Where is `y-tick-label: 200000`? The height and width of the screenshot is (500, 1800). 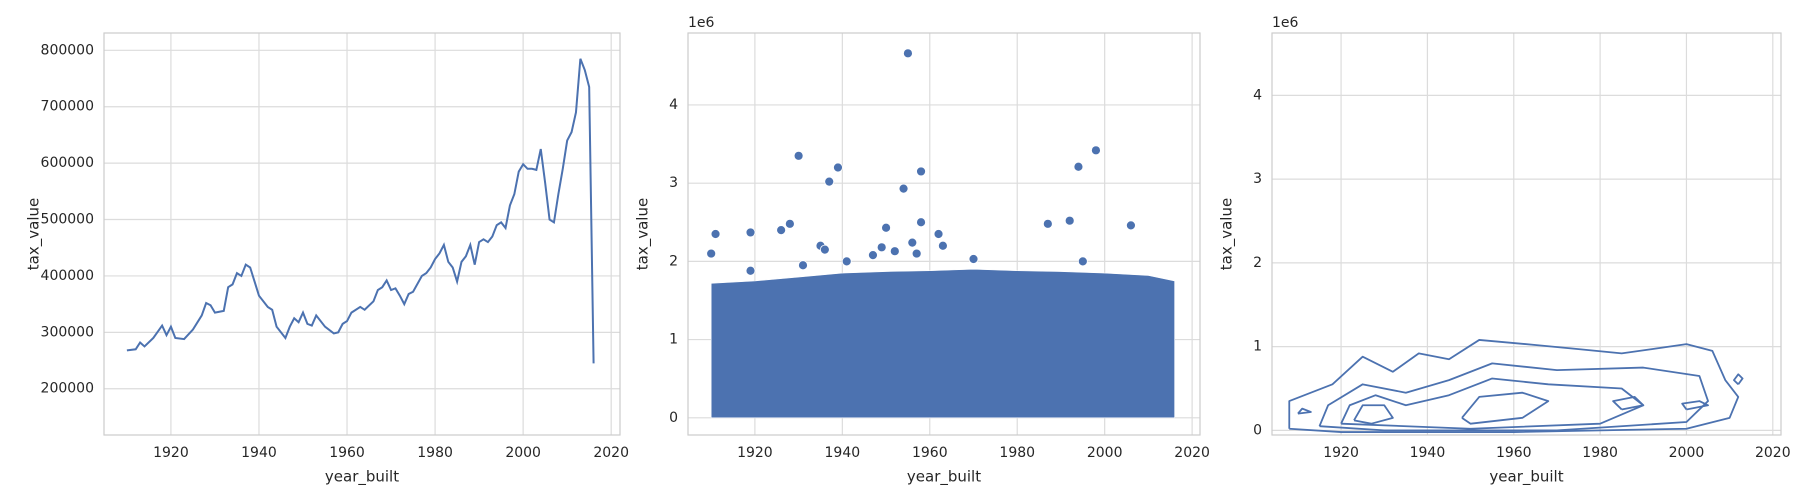 y-tick-label: 200000 is located at coordinates (67, 389).